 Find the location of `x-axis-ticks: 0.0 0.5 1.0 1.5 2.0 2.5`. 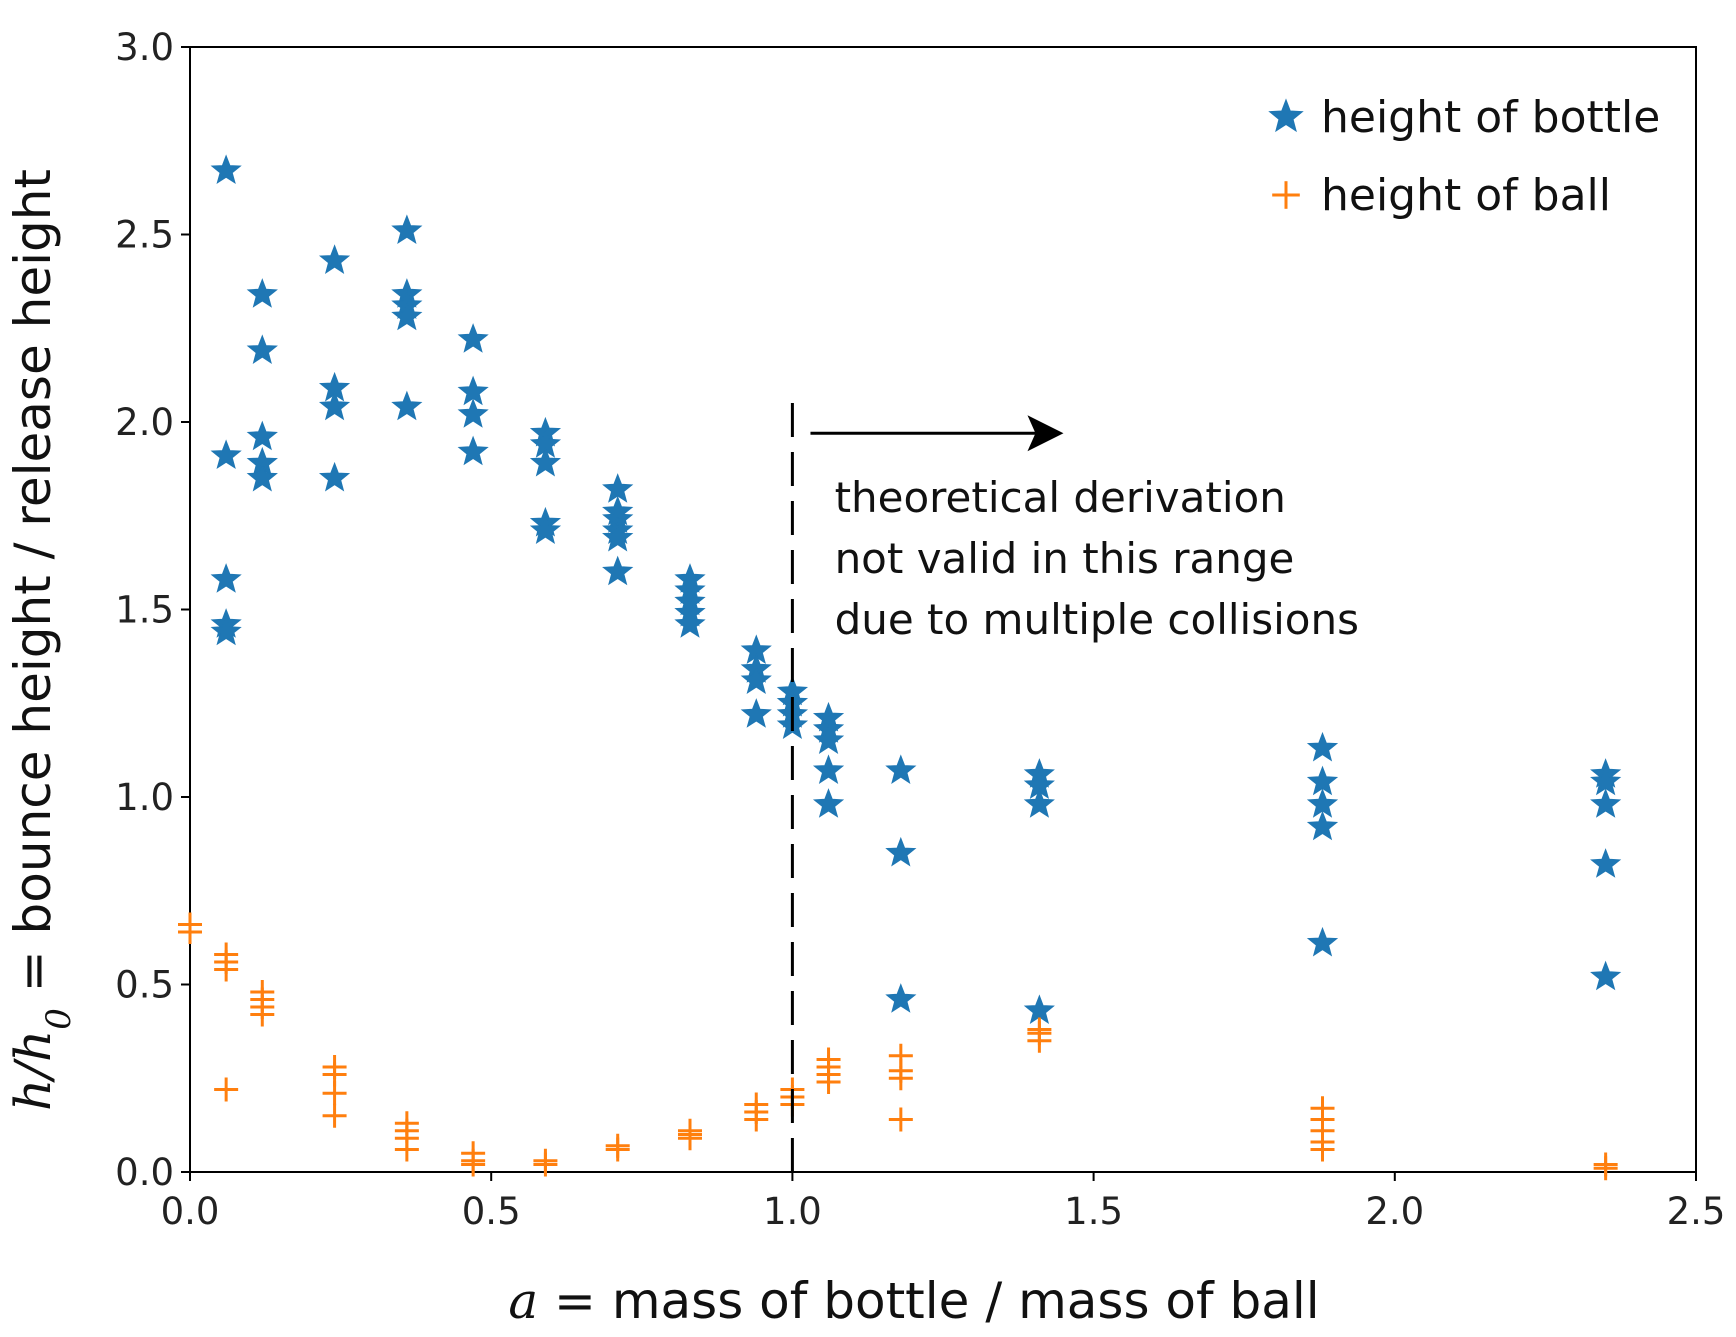

x-axis-ticks: 0.0 0.5 1.0 1.5 2.0 2.5 is located at coordinates (943, 1202).